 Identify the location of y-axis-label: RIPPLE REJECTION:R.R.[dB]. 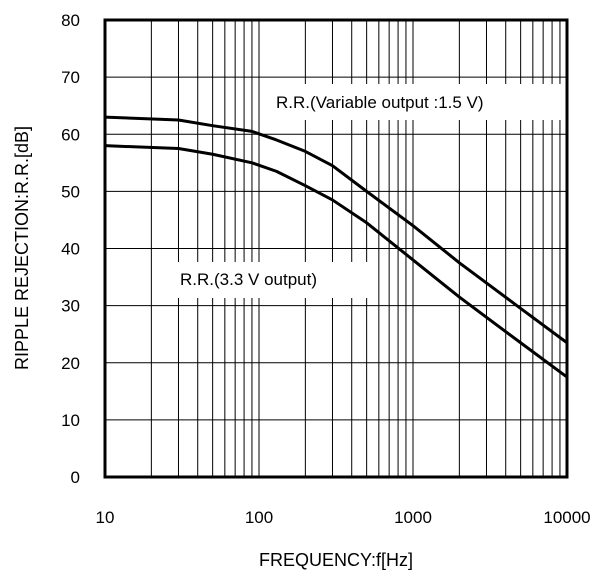
(22, 248).